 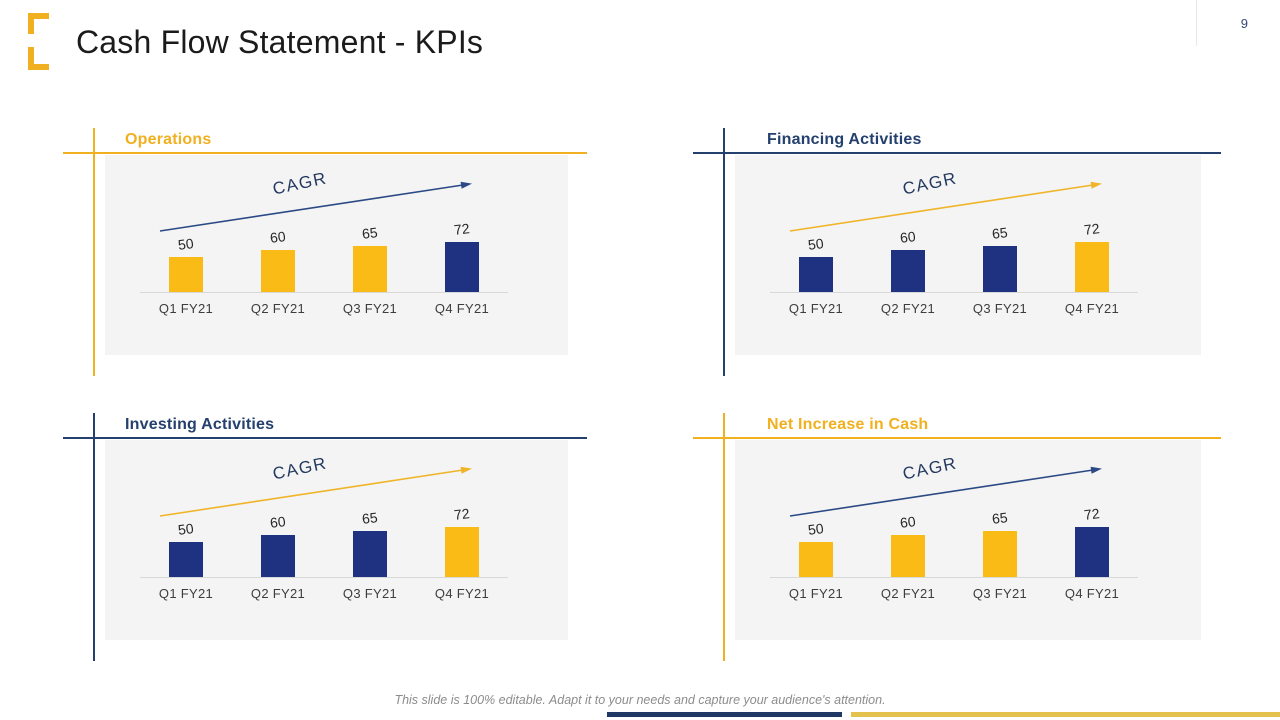 I want to click on chart-title: Operations, so click(x=168, y=139).